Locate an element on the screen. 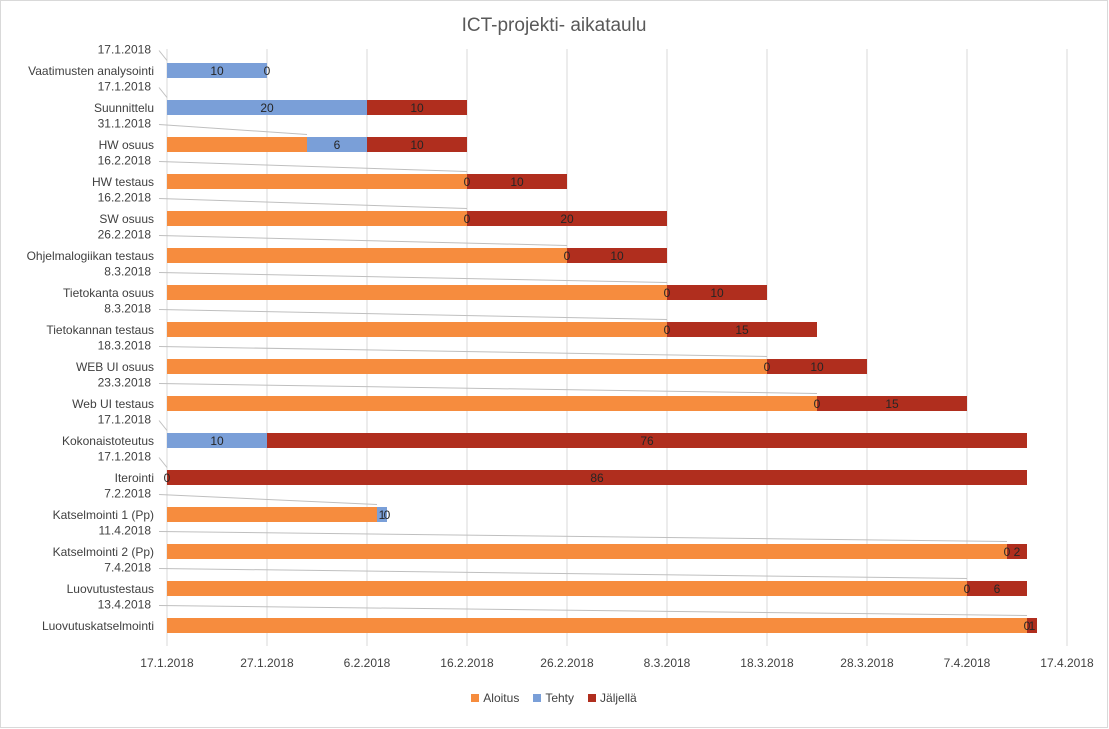 This screenshot has height=729, width=1109. x-tick-label: 26.2.2018 is located at coordinates (567, 663).